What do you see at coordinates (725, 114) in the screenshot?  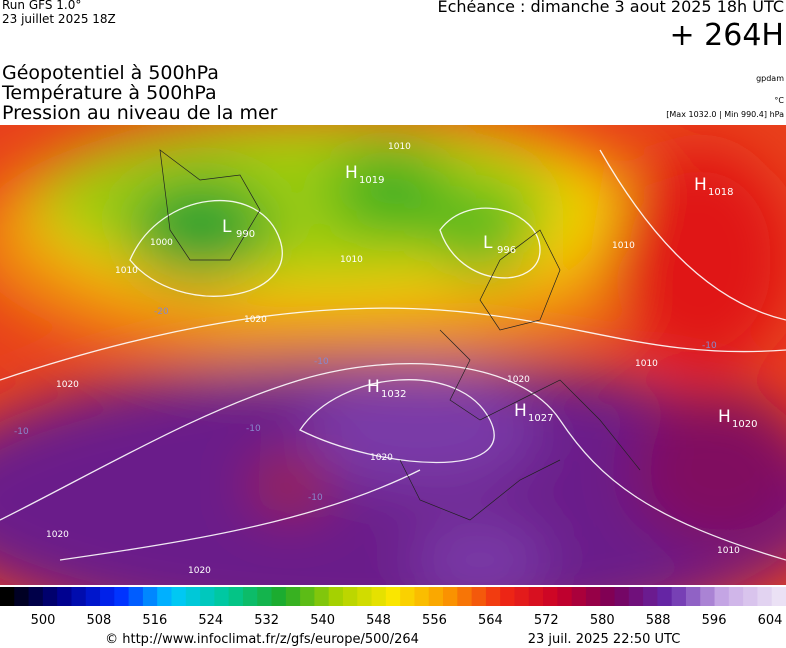 I see `unit: [Max 1032.0 | Min 990.4] hPa` at bounding box center [725, 114].